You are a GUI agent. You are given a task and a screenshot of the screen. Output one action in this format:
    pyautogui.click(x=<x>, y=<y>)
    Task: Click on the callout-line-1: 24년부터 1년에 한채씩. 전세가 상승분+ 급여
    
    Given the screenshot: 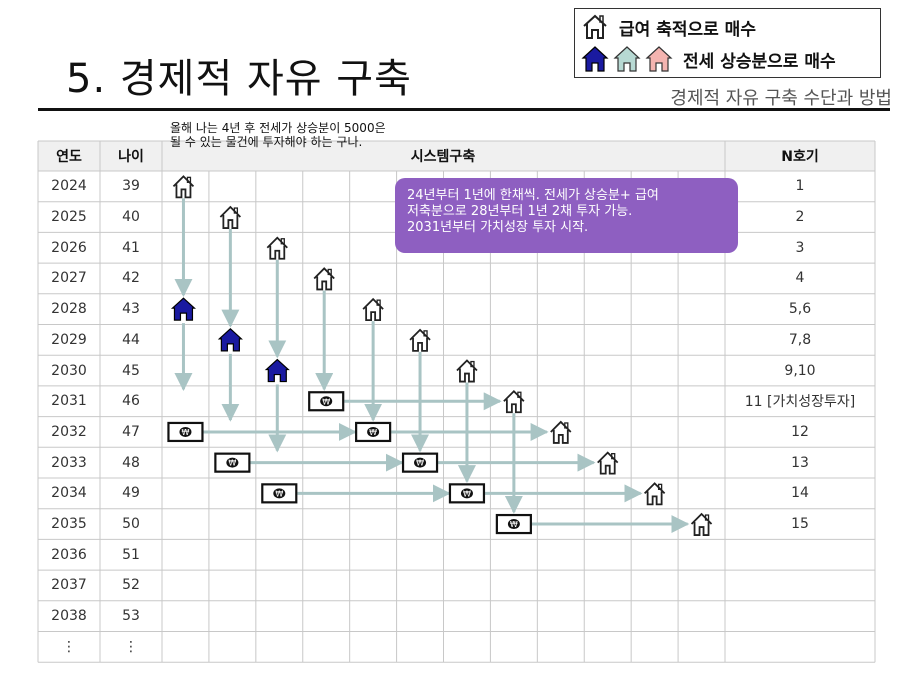 What is the action you would take?
    pyautogui.click(x=533, y=195)
    